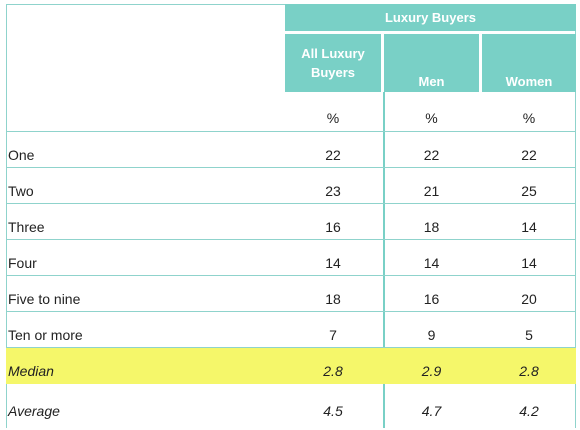  I want to click on value-cell: 5, so click(529, 335).